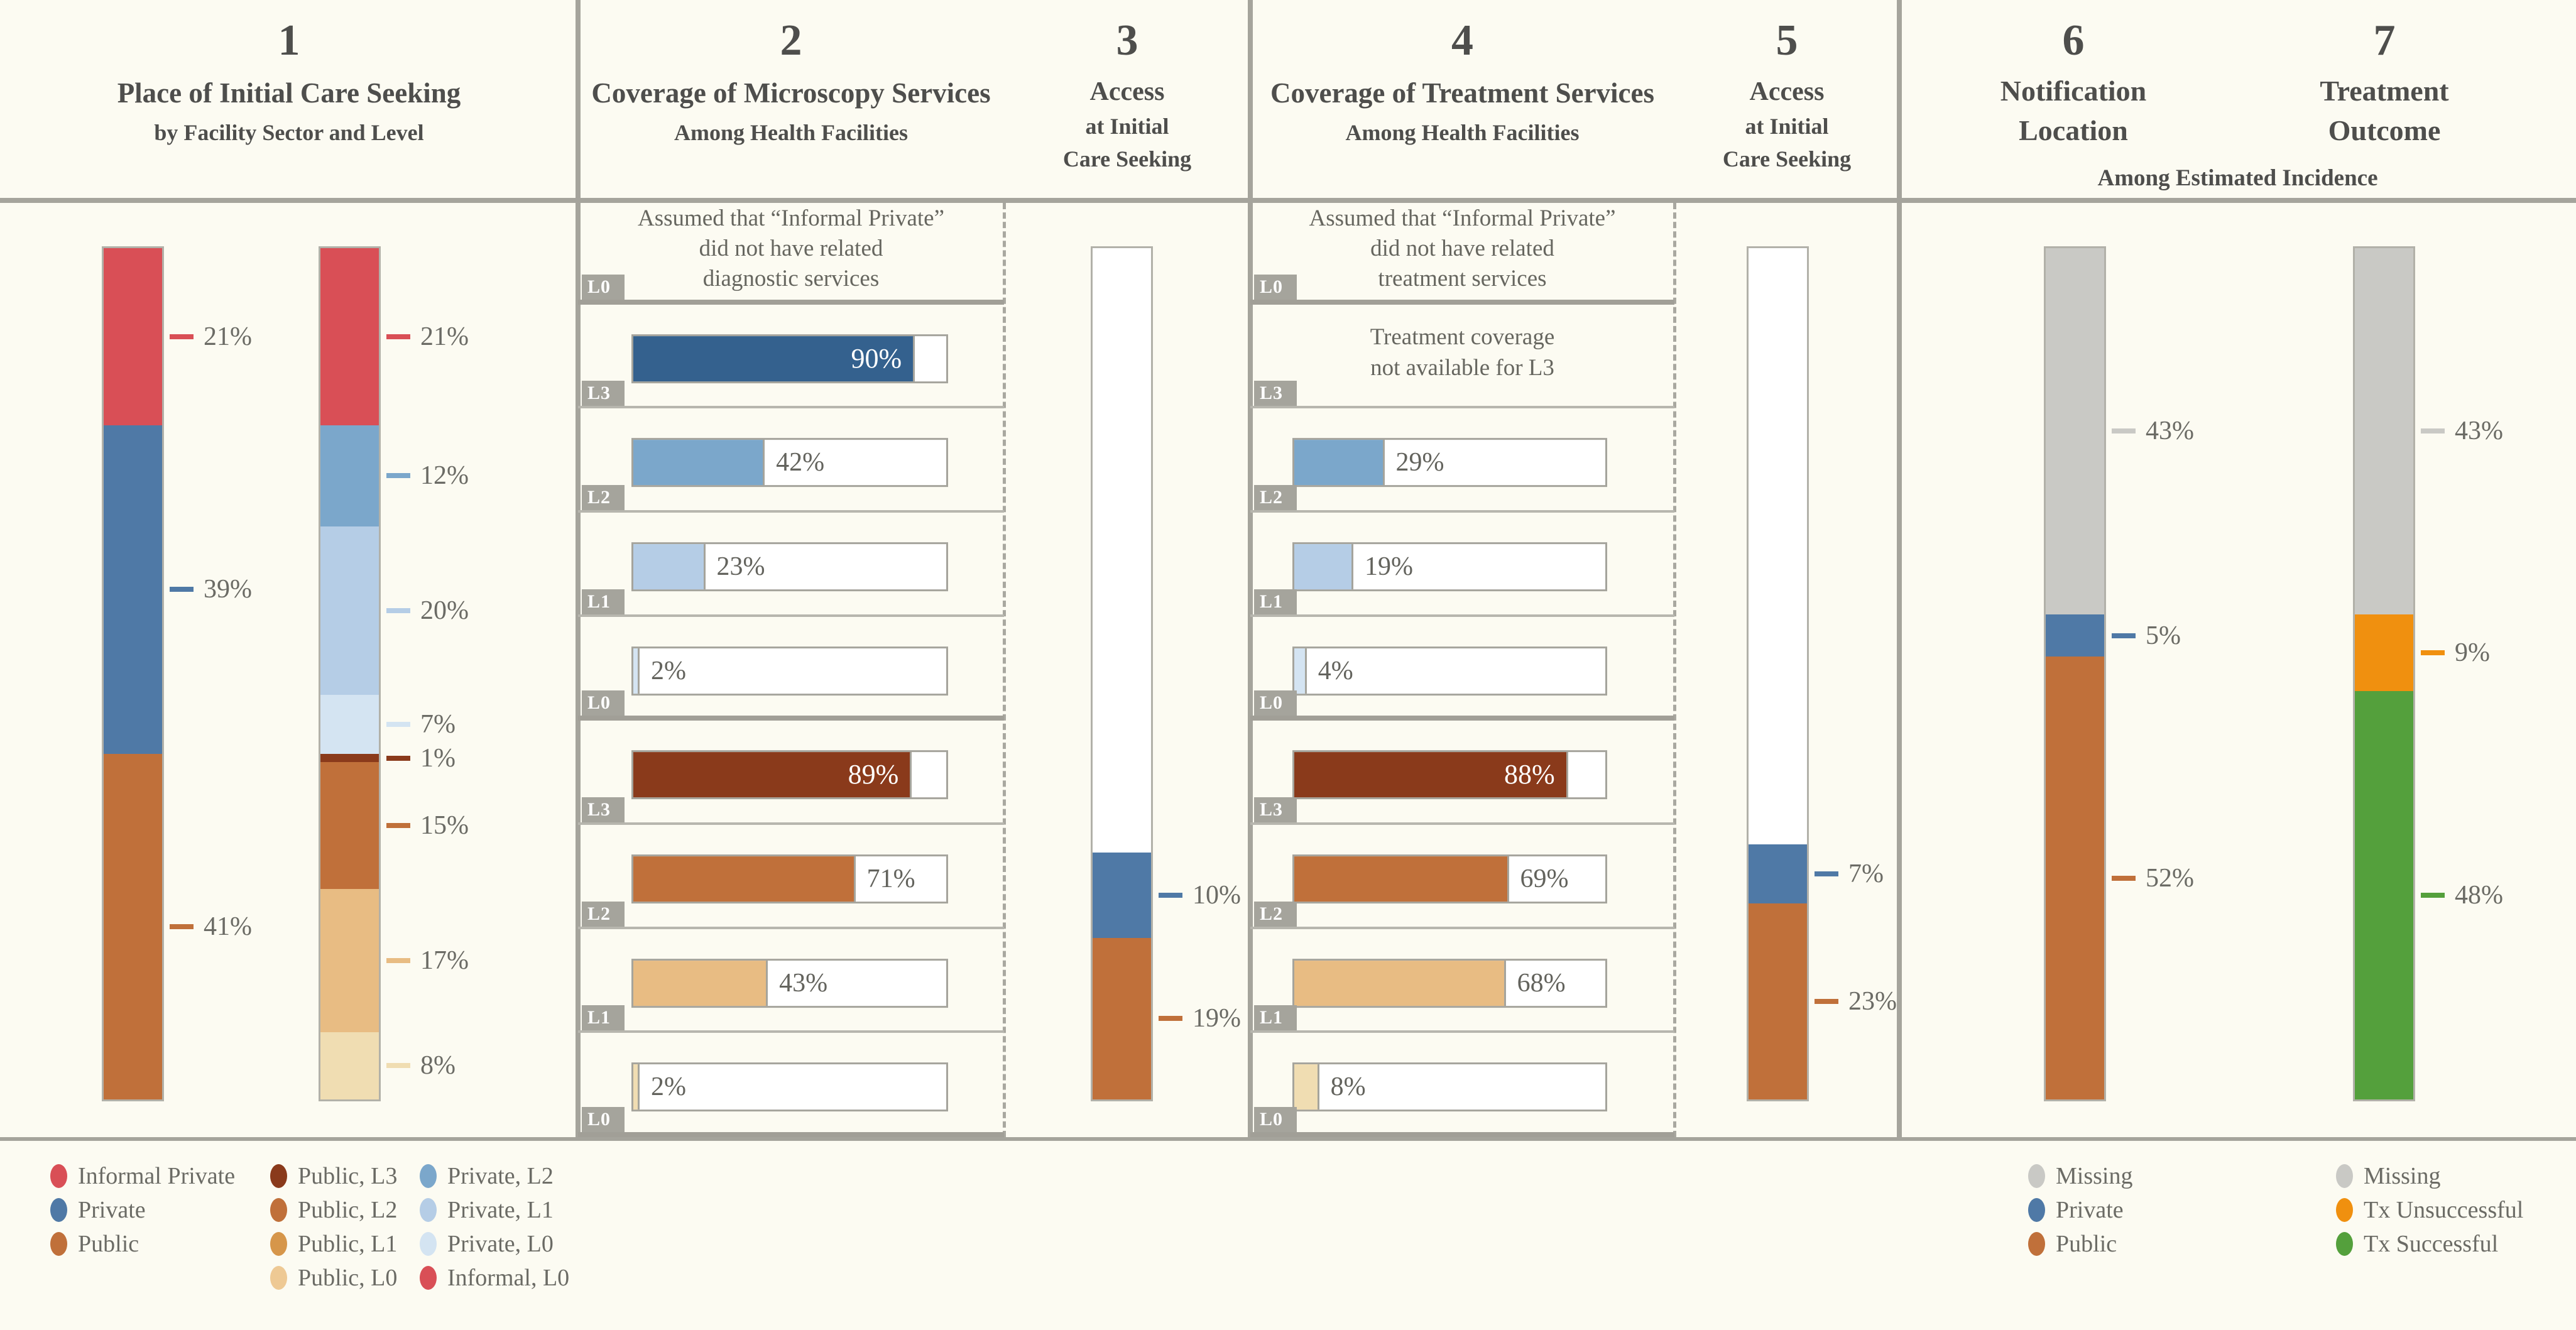 This screenshot has height=1330, width=2576. I want to click on care-seeking-sector-bar: 21% 39% 41%, so click(177, 673).